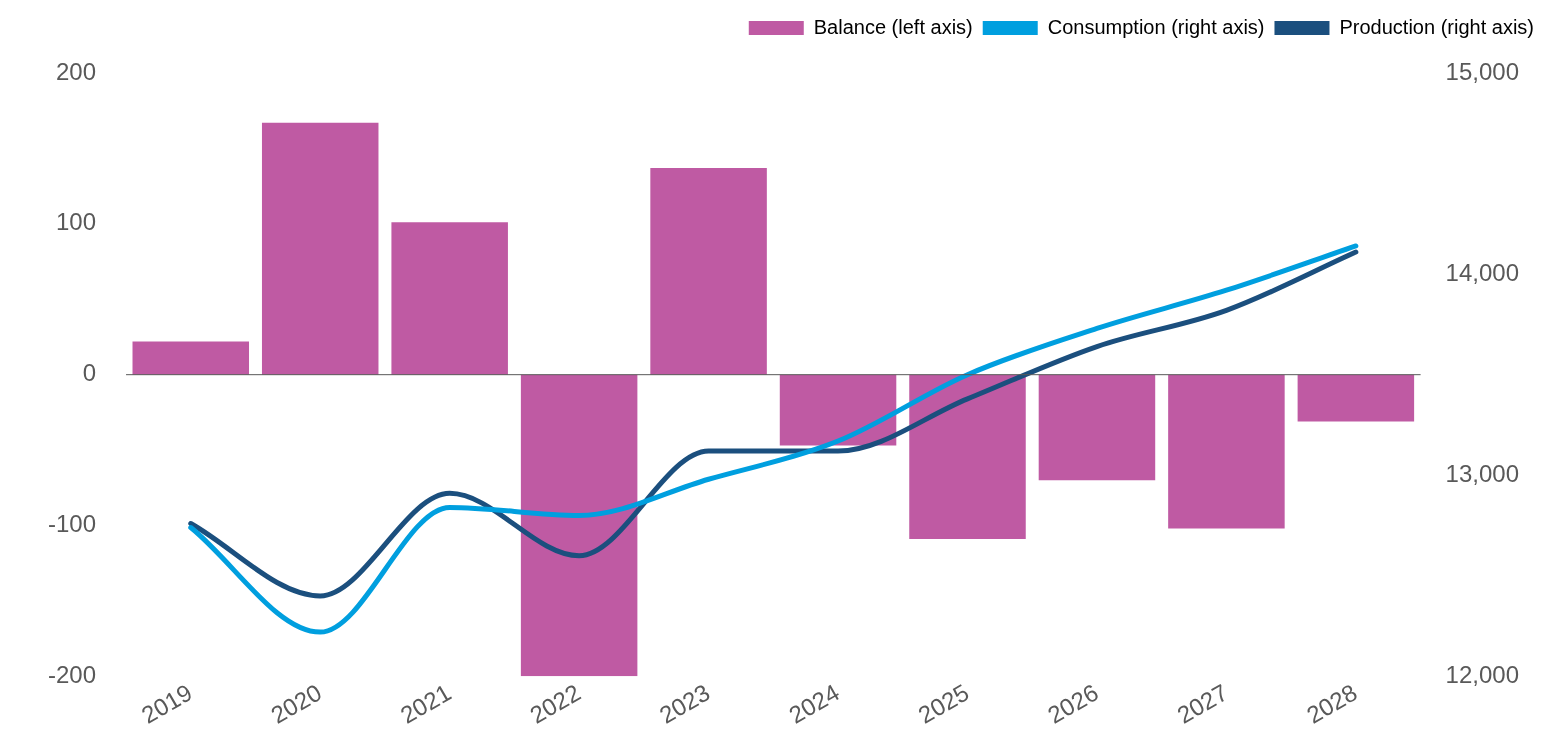 The image size is (1562, 742). I want to click on x-tick-label: 2023, so click(684, 703).